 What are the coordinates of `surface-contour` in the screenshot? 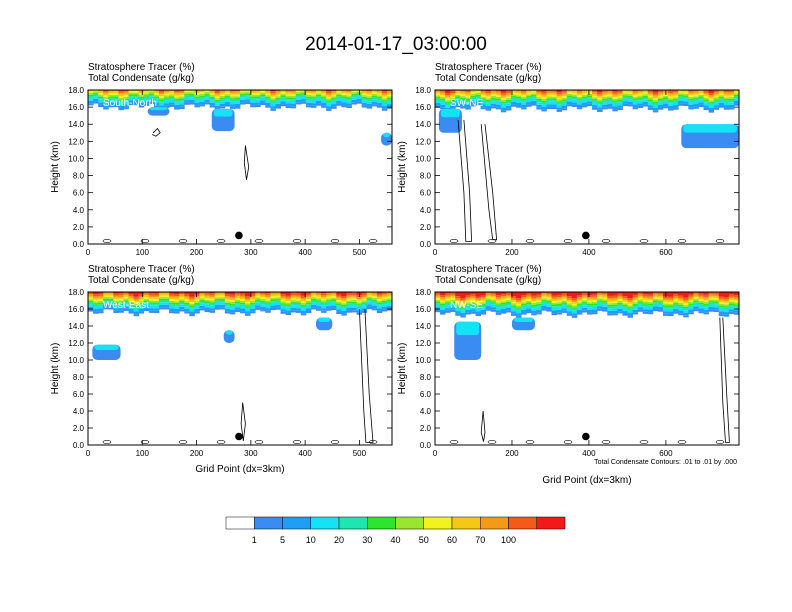 It's located at (606, 241).